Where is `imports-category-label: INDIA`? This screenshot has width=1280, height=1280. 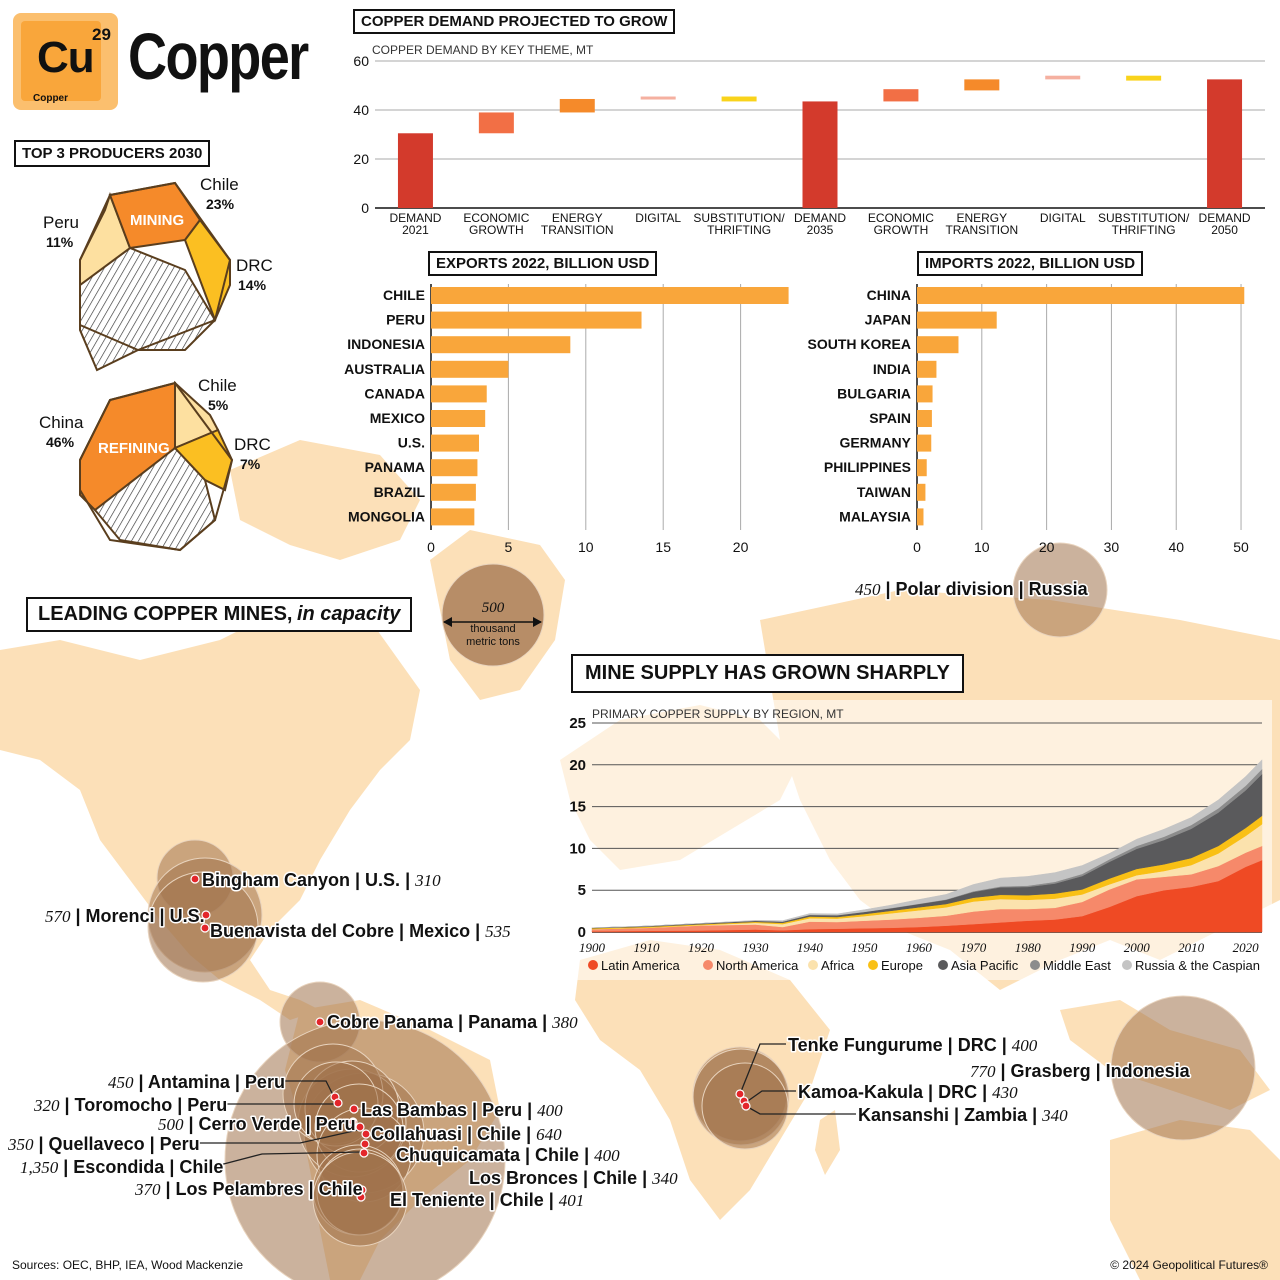
imports-category-label: INDIA is located at coordinates (892, 369).